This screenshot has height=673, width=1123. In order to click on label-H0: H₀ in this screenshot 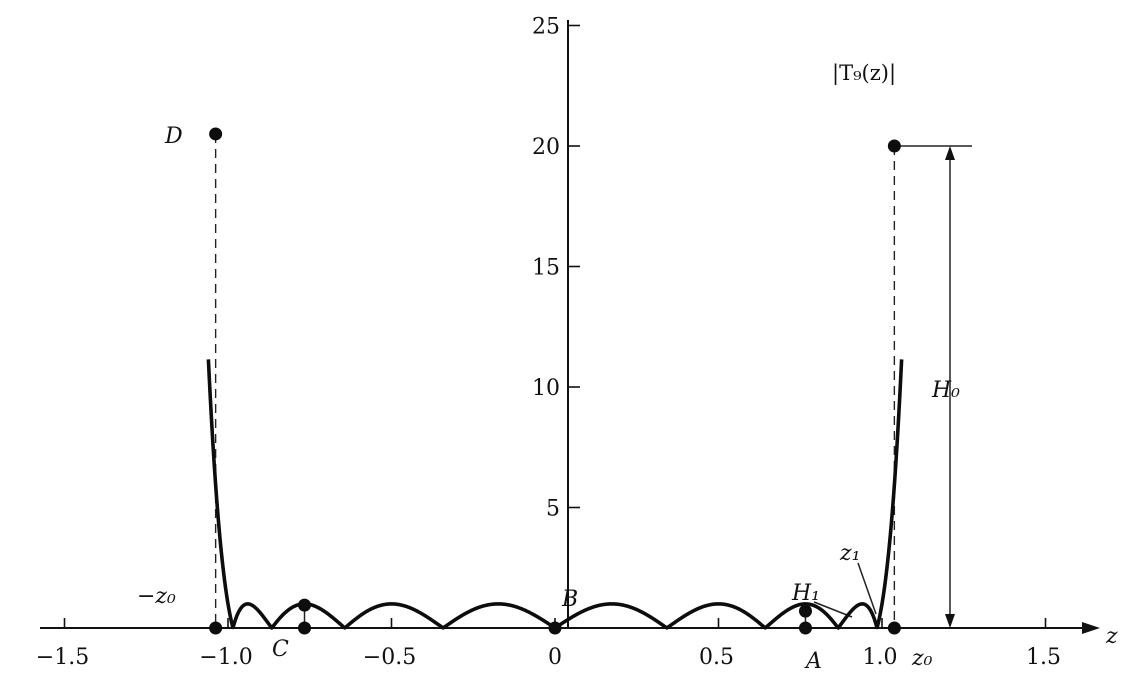, I will do `click(945, 390)`.